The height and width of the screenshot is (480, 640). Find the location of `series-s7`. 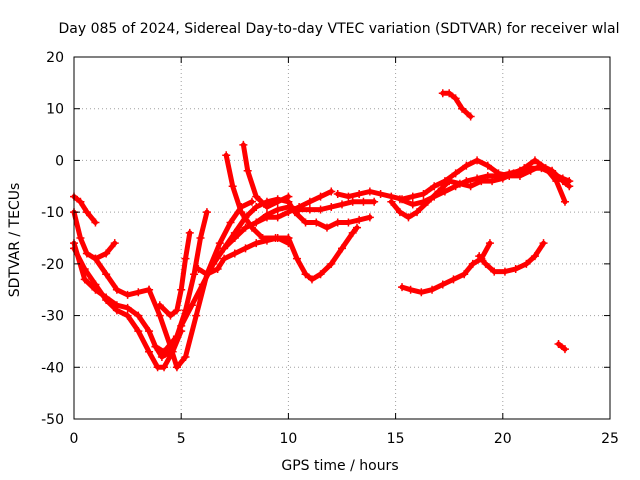

series-s7 is located at coordinates (174, 274).